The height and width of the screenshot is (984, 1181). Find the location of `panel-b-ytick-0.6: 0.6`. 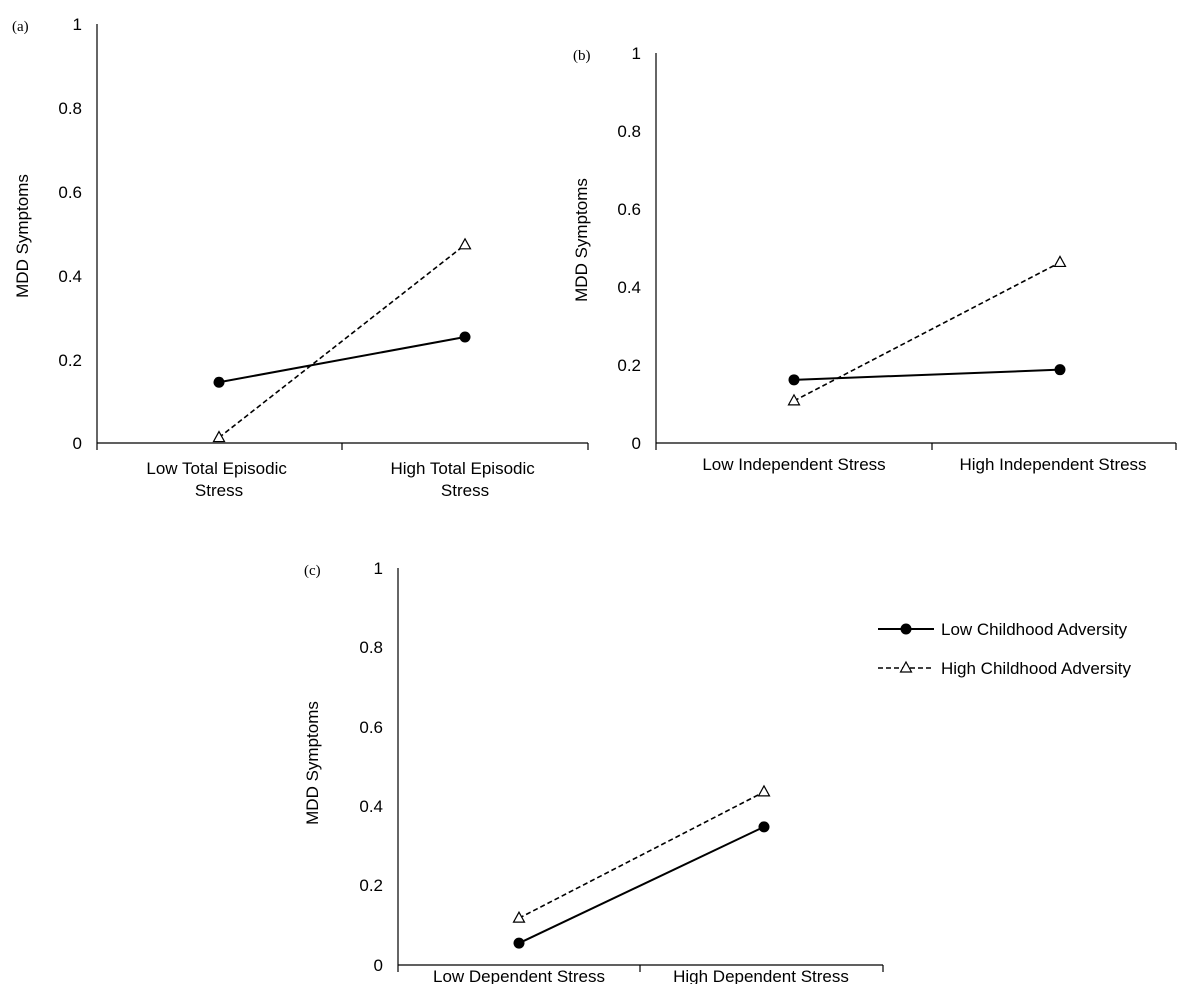

panel-b-ytick-0.6: 0.6 is located at coordinates (629, 209).